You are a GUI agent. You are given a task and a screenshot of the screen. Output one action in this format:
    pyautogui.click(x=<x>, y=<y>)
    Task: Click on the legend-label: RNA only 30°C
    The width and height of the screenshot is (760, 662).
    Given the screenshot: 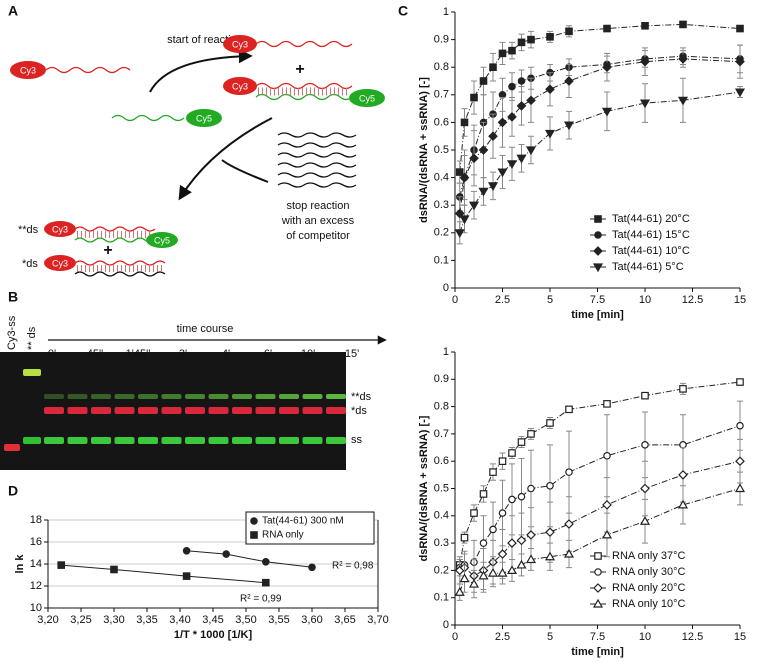 What is the action you would take?
    pyautogui.click(x=649, y=572)
    